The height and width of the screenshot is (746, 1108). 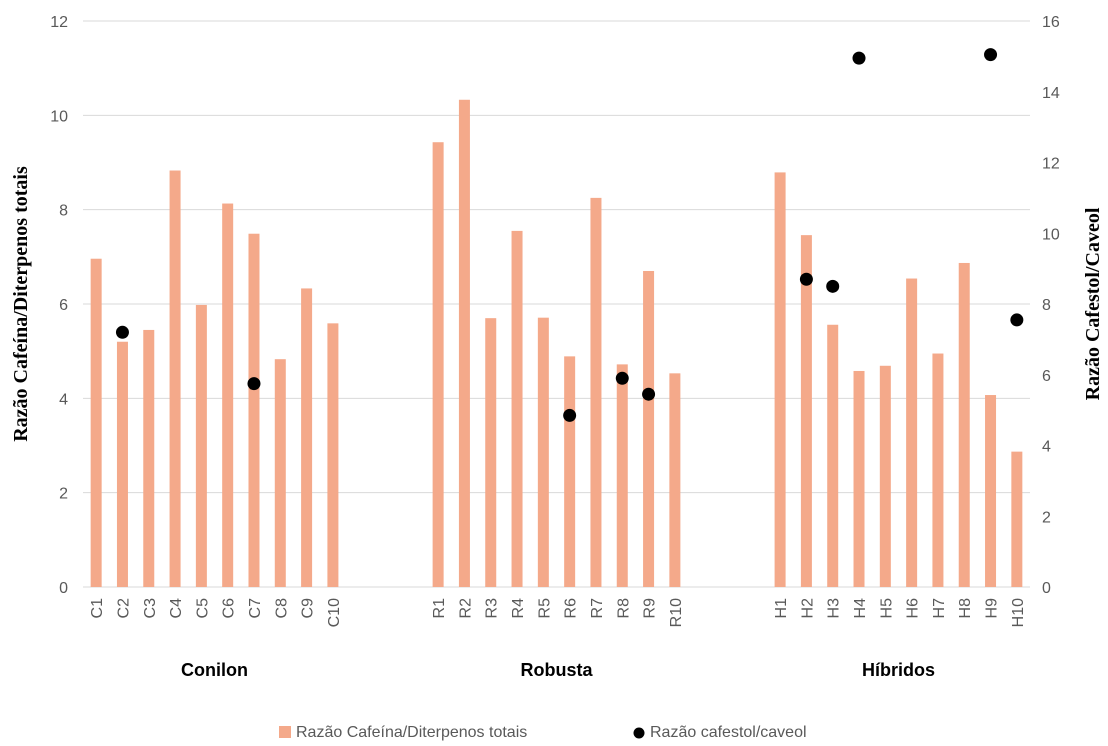 What do you see at coordinates (649, 394) in the screenshot?
I see `point-R9` at bounding box center [649, 394].